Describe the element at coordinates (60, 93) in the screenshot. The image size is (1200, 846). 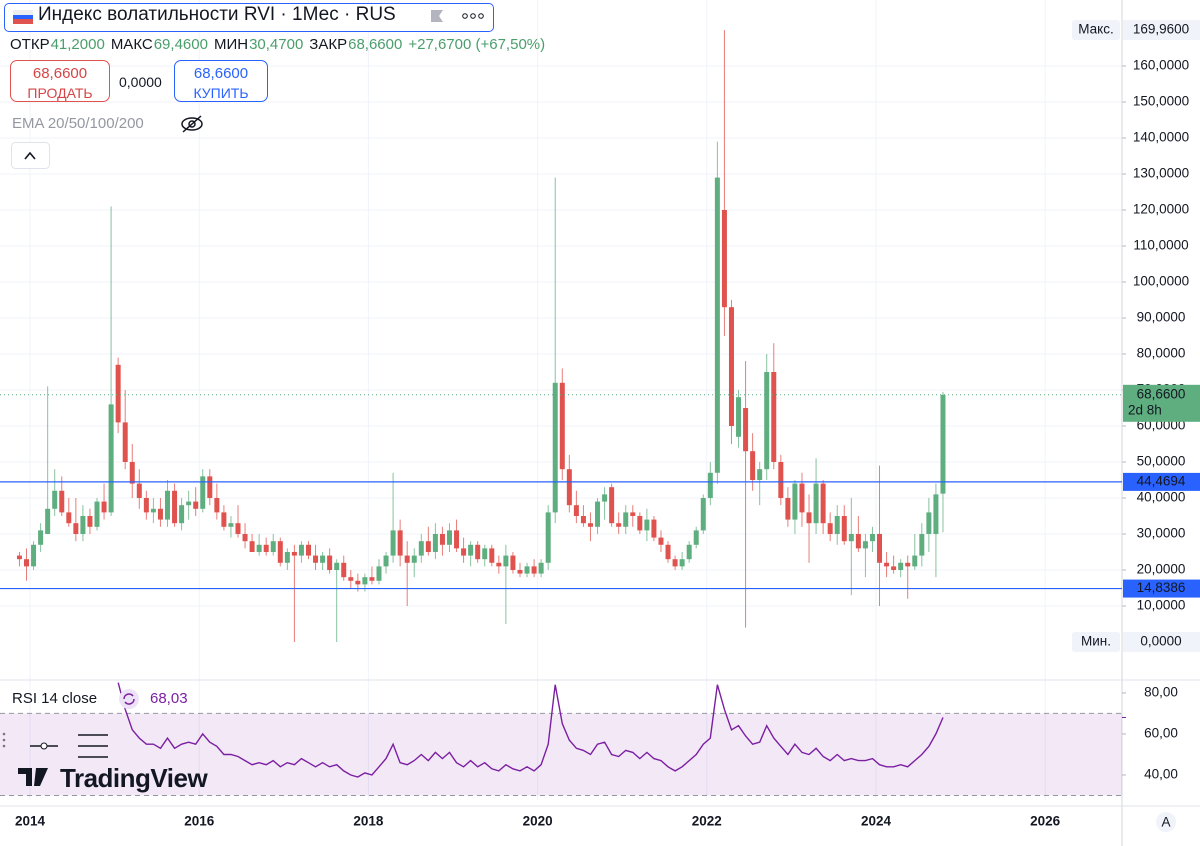
I see `sell-label: ПРОДАТЬ` at that location.